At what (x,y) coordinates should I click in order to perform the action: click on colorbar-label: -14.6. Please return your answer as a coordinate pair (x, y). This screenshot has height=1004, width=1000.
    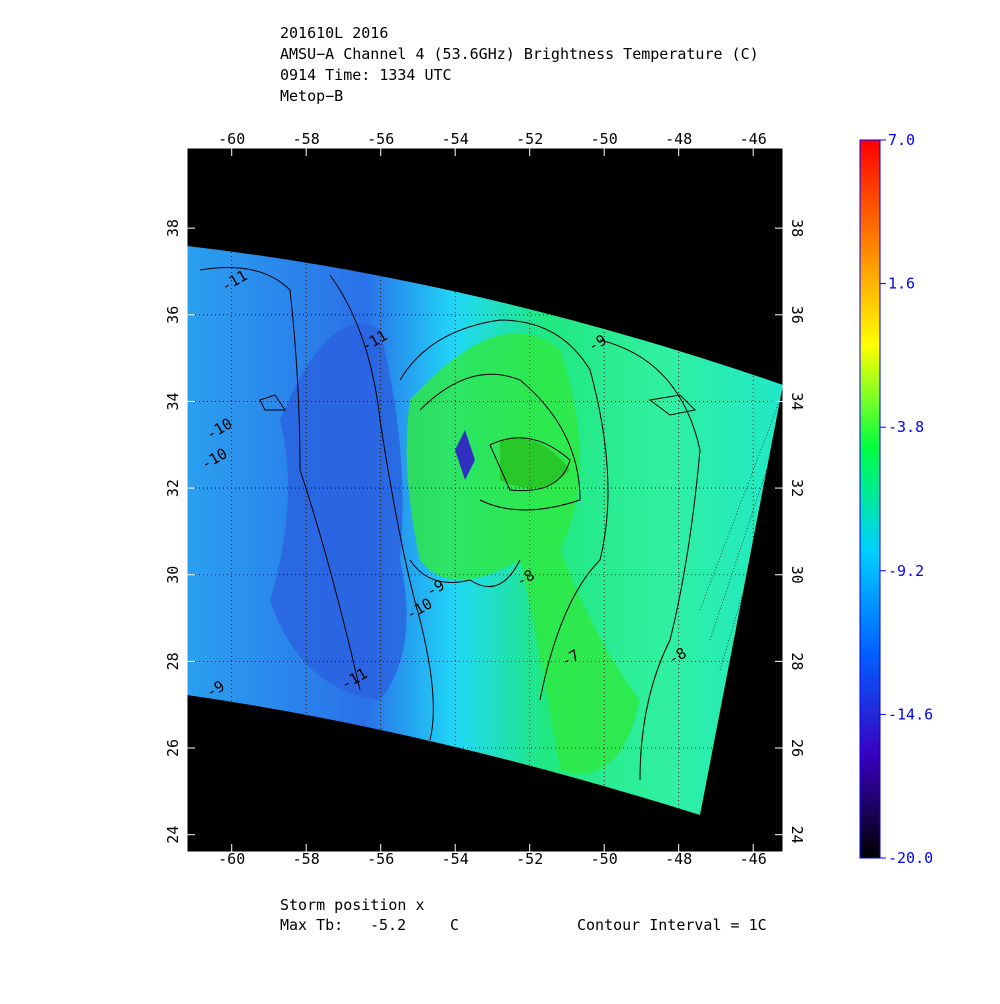
    Looking at the image, I should click on (910, 714).